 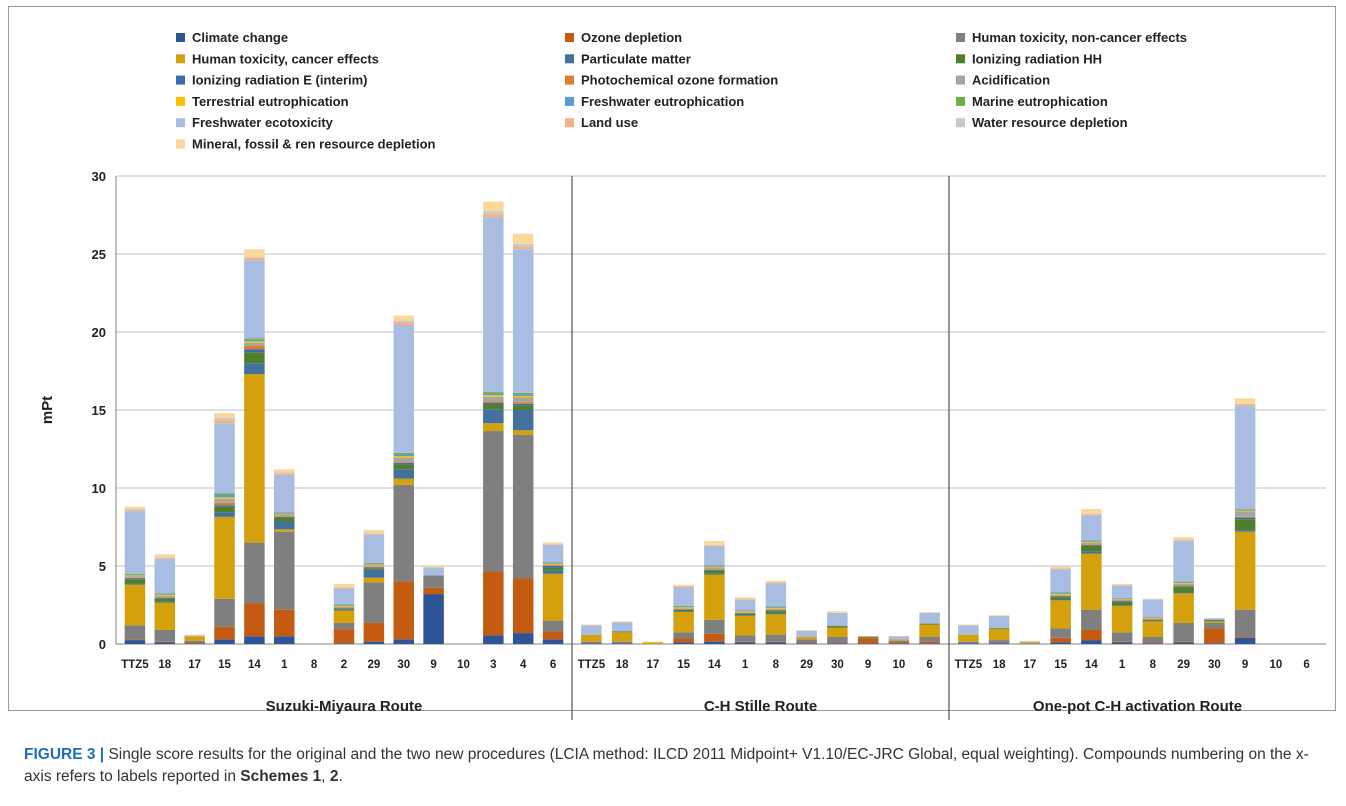 I want to click on x-tick-label: 14, so click(x=254, y=665).